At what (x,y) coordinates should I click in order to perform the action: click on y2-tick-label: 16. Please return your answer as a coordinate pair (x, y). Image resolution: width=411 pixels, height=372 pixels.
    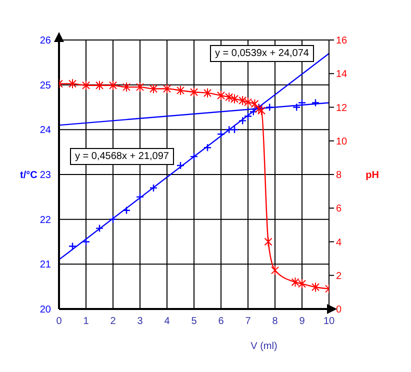
    Looking at the image, I should click on (342, 41).